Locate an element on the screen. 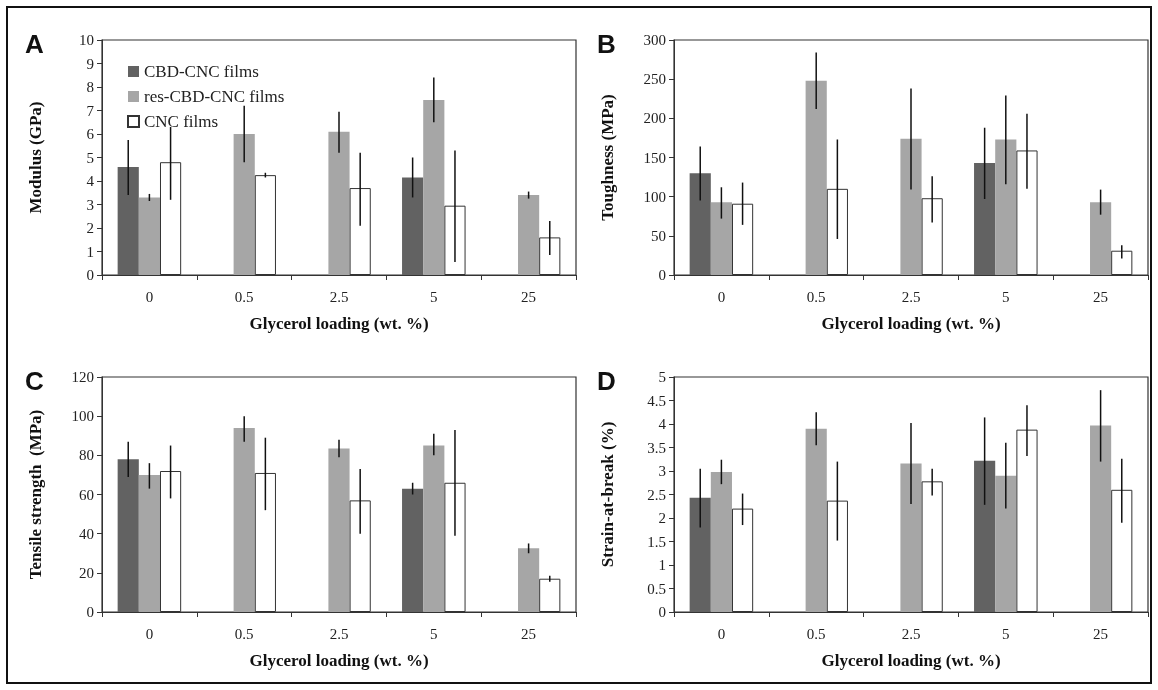 This screenshot has height=690, width=1158. y-tick-label: 20 is located at coordinates (86, 572).